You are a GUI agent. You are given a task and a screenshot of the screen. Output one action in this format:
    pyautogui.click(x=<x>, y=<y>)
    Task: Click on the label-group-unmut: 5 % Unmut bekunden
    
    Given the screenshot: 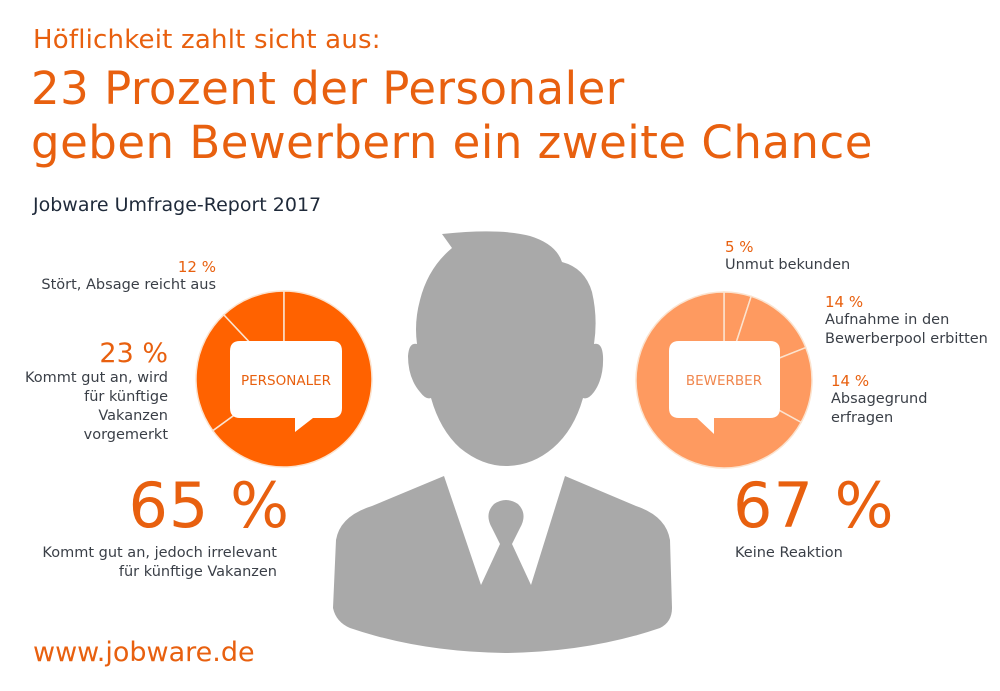 What is the action you would take?
    pyautogui.click(x=787, y=256)
    